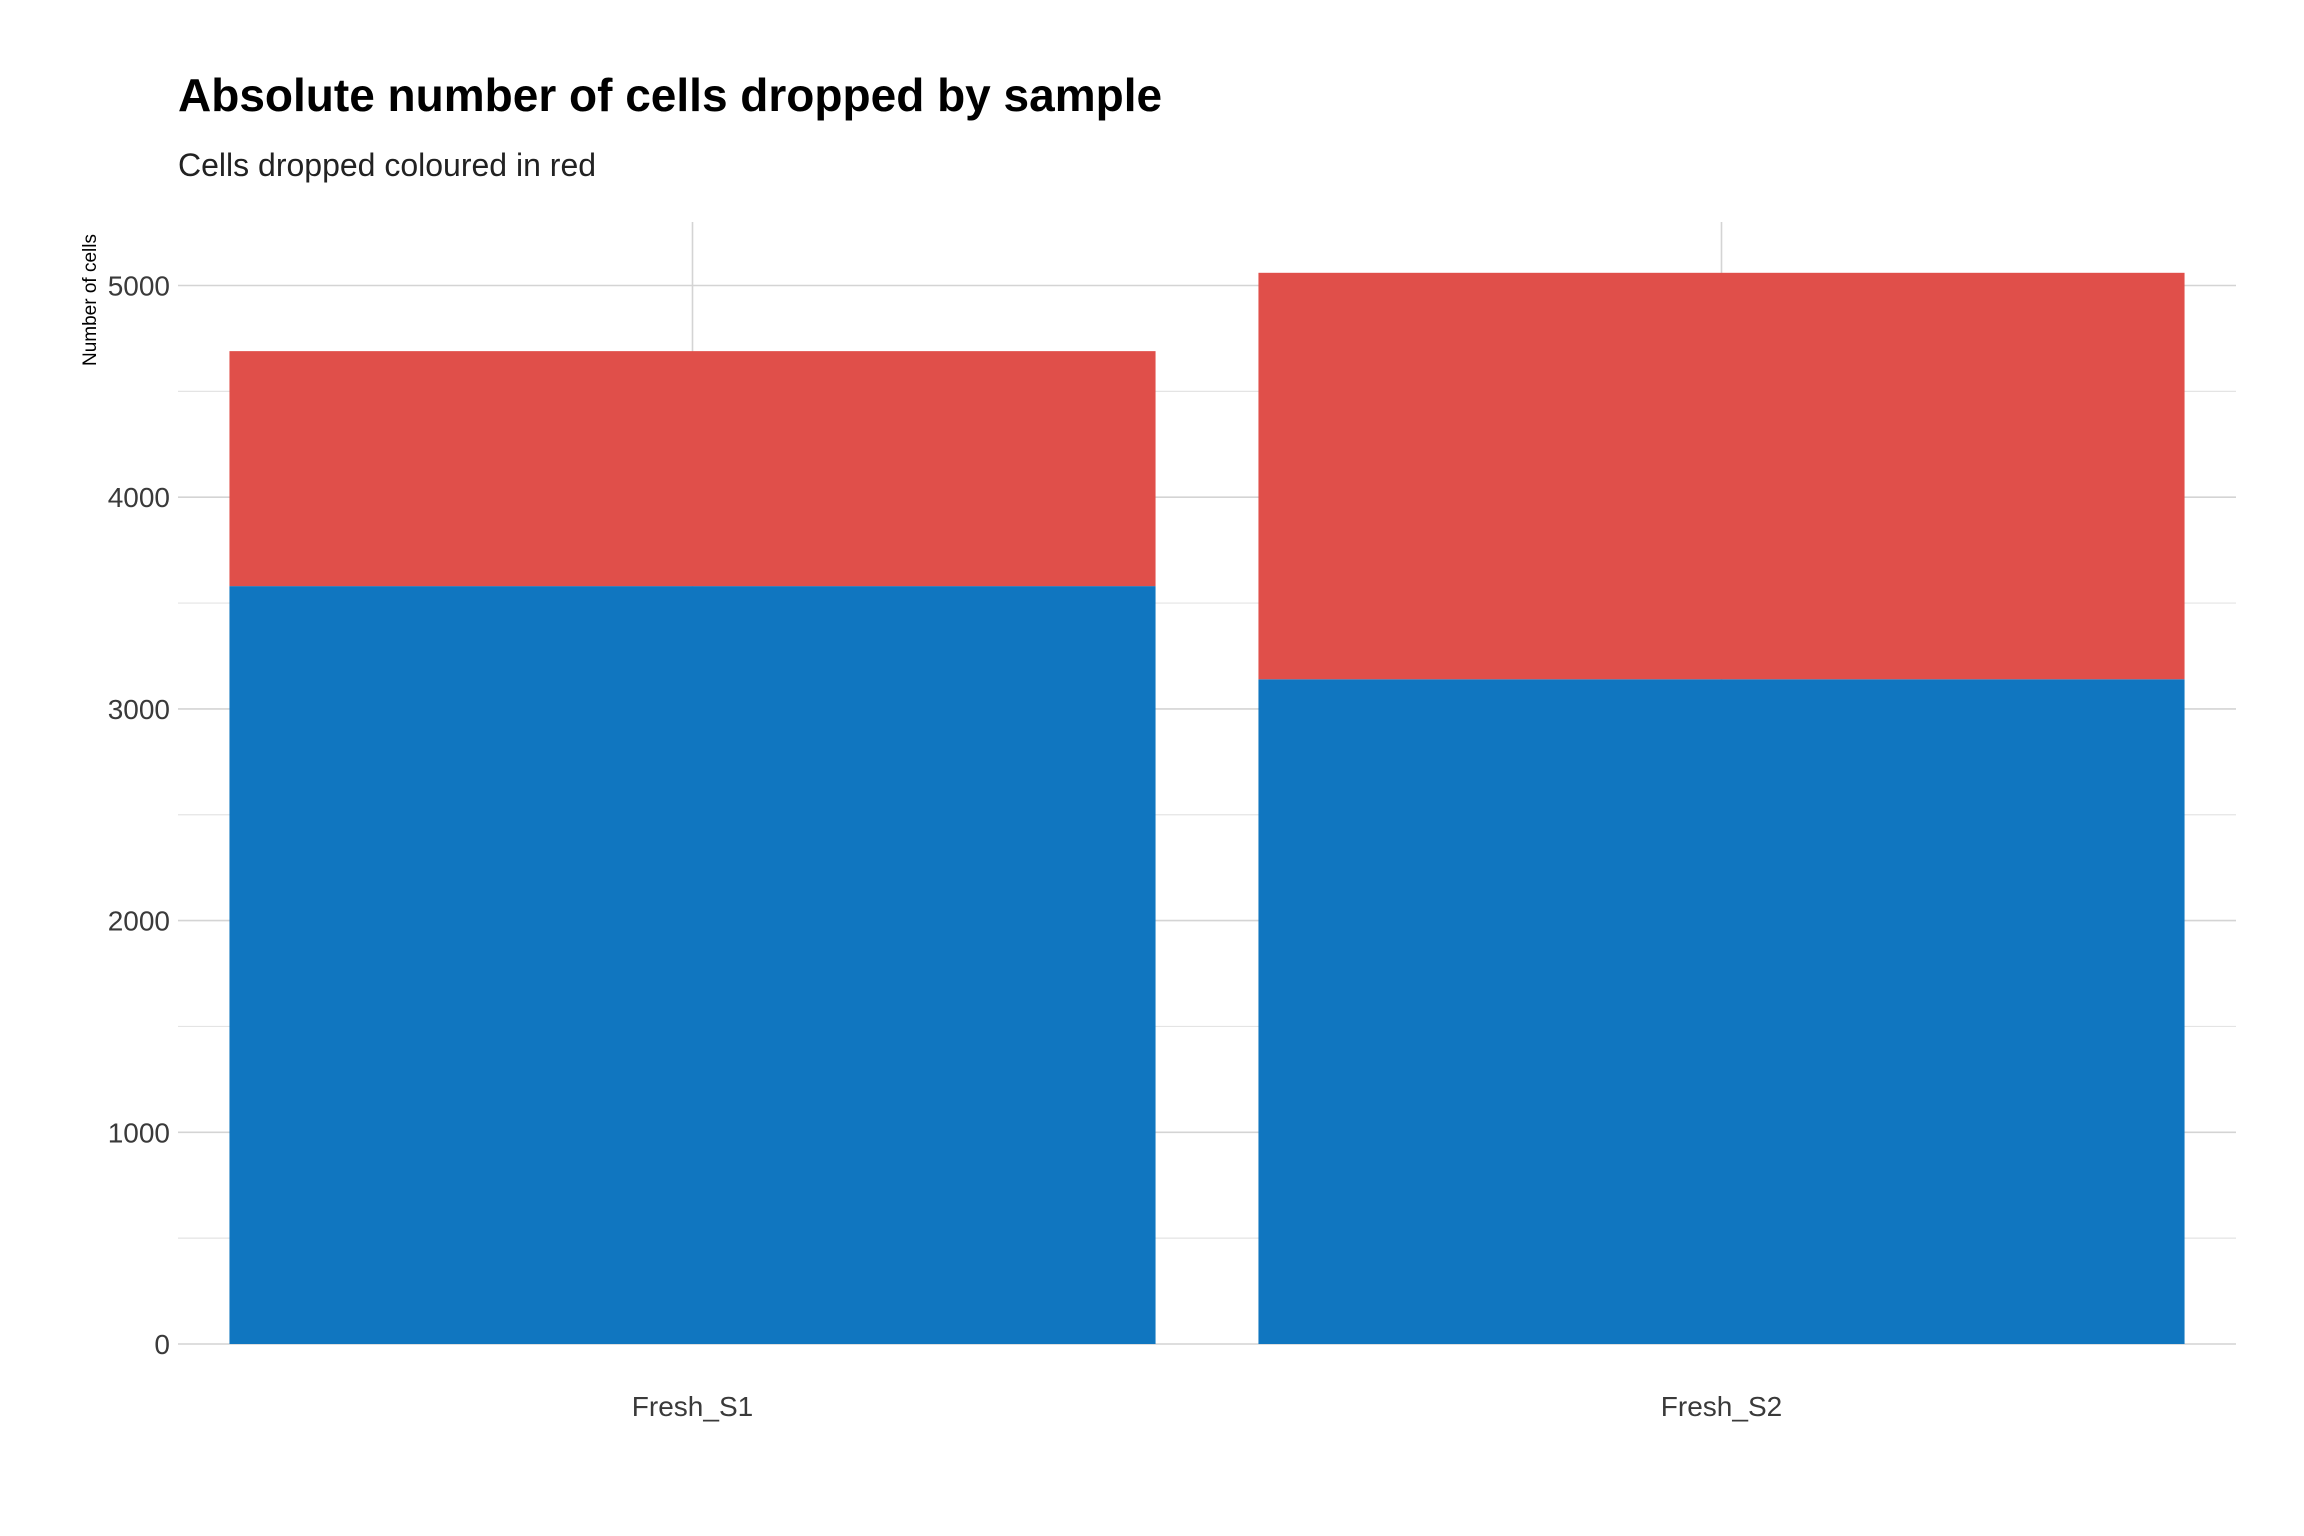 The image size is (2304, 1536). Describe the element at coordinates (90, 300) in the screenshot. I see `y-axis-title: Number of cells` at that location.